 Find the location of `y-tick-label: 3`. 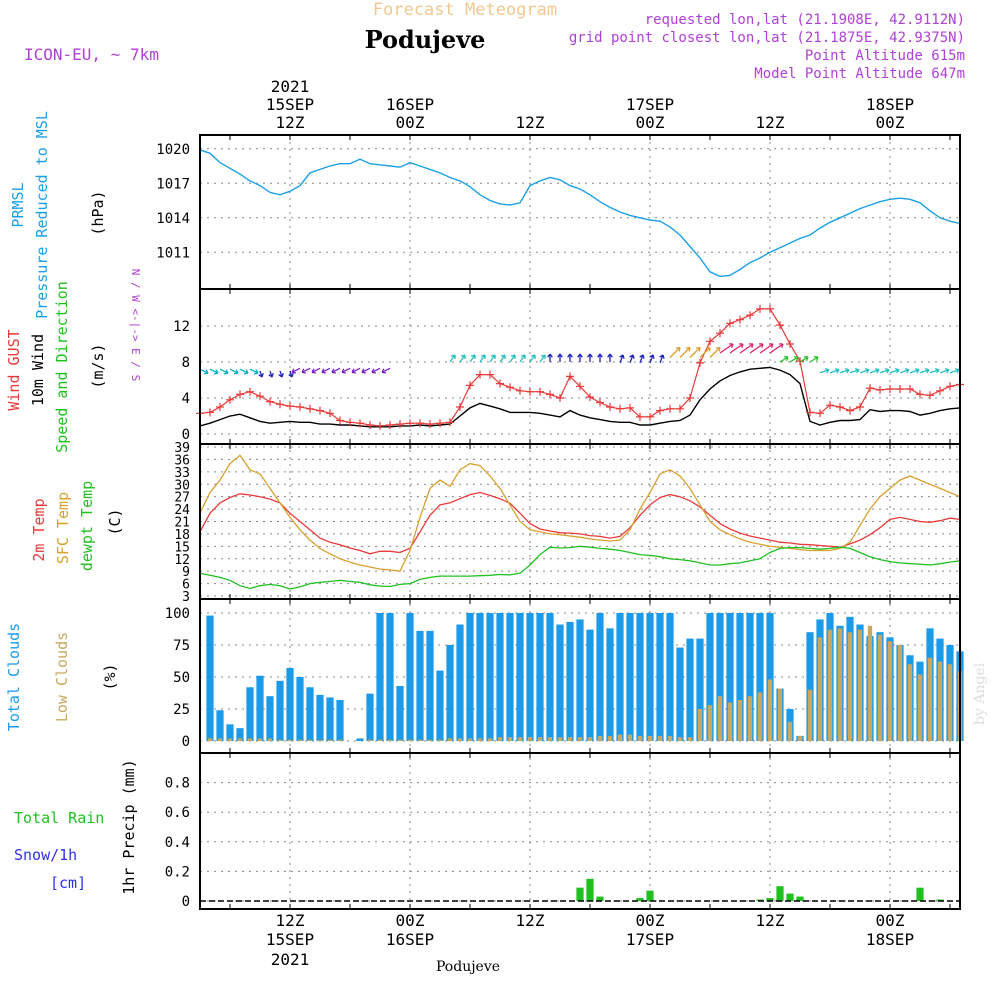

y-tick-label: 3 is located at coordinates (186, 597).